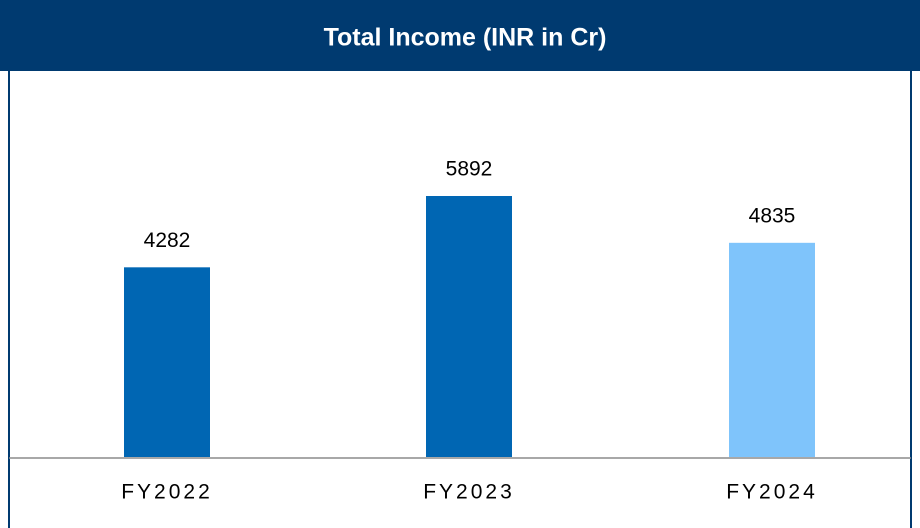 Image resolution: width=920 pixels, height=528 pixels. What do you see at coordinates (772, 215) in the screenshot?
I see `value-label: 4835` at bounding box center [772, 215].